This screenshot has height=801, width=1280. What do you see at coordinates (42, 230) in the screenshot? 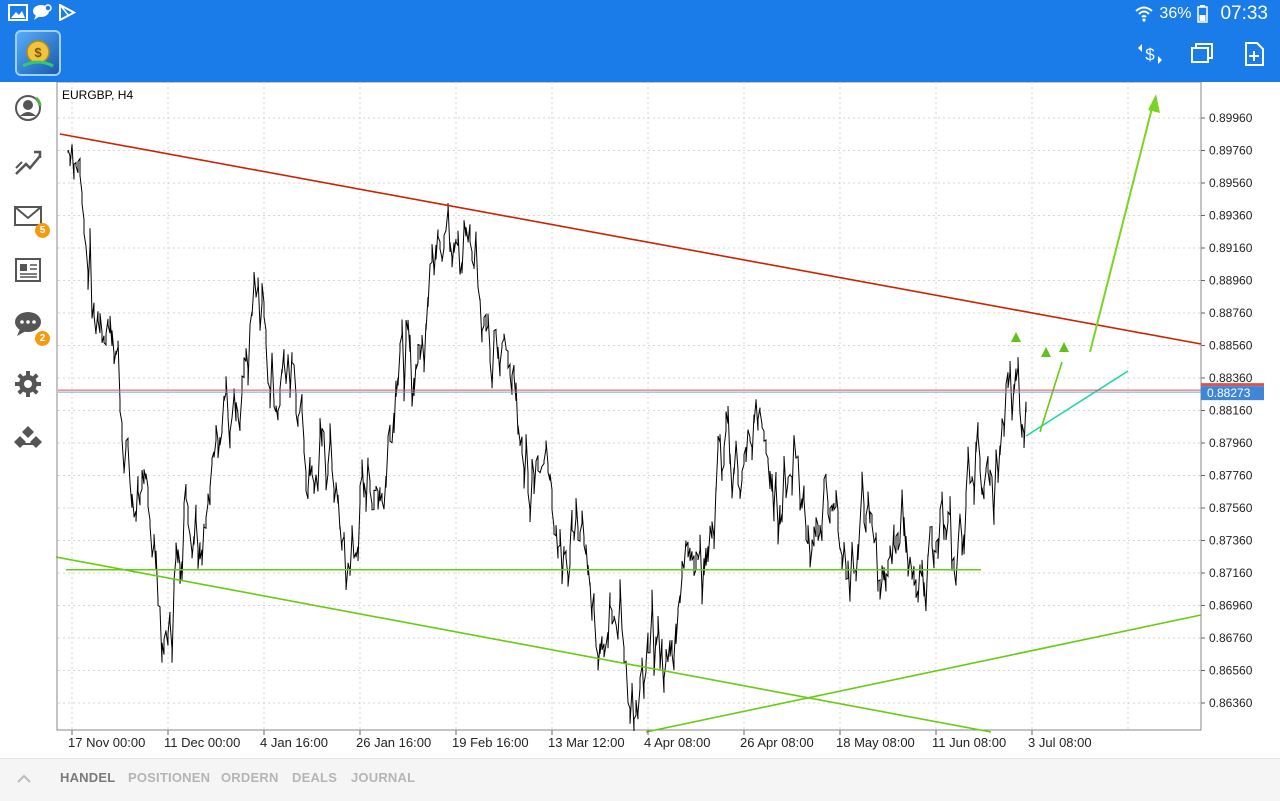
I see `mail-badge: 5` at bounding box center [42, 230].